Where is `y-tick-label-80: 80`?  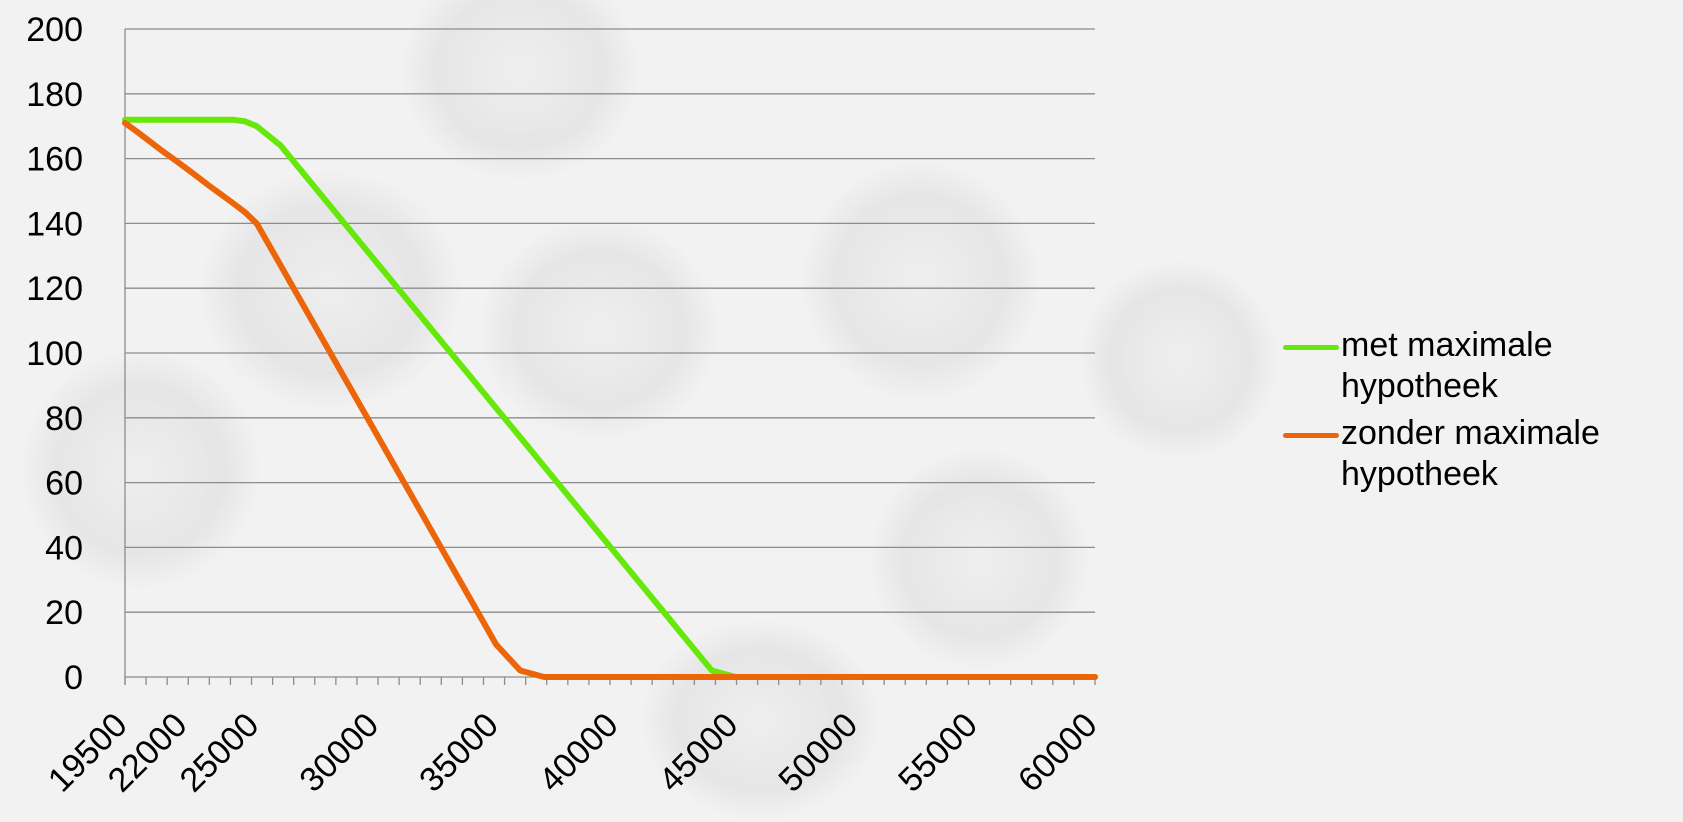 y-tick-label-80: 80 is located at coordinates (64, 419).